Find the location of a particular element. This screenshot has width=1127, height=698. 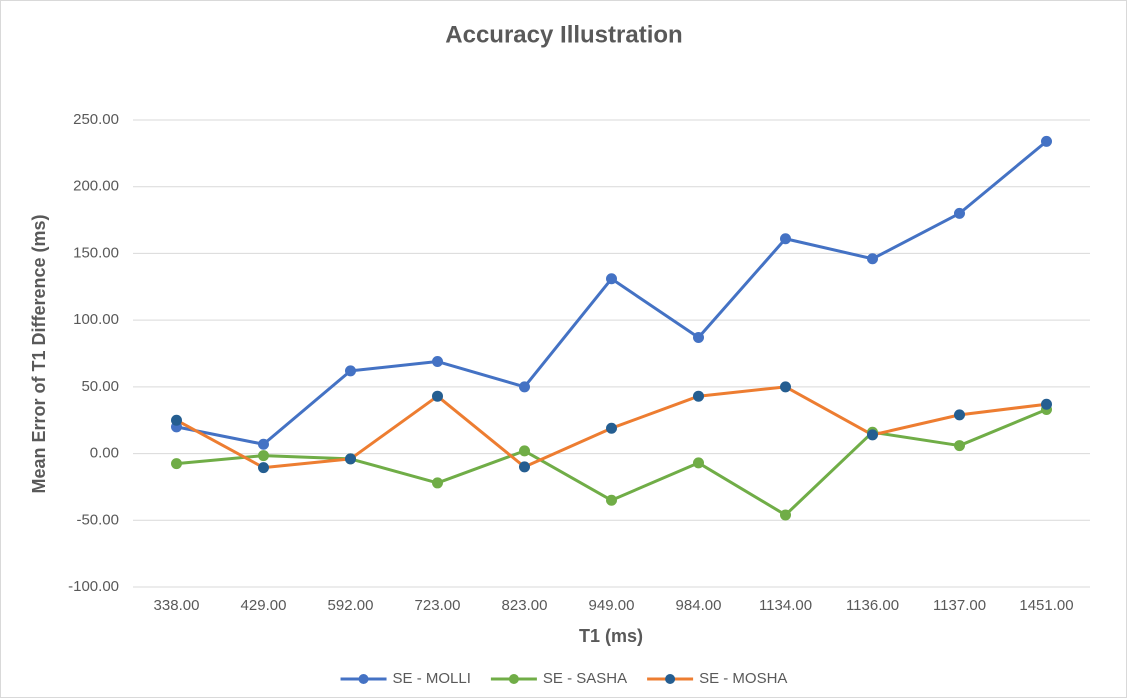

x-tick-label: 592.00 is located at coordinates (351, 605).